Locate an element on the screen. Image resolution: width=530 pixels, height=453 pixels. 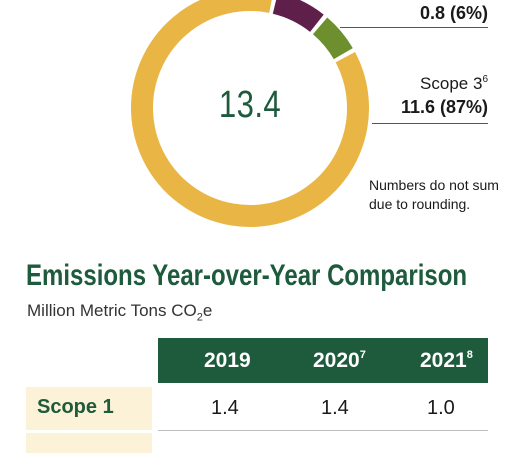
unit-subtitle: Million Metric Tons CO2e is located at coordinates (120, 312).